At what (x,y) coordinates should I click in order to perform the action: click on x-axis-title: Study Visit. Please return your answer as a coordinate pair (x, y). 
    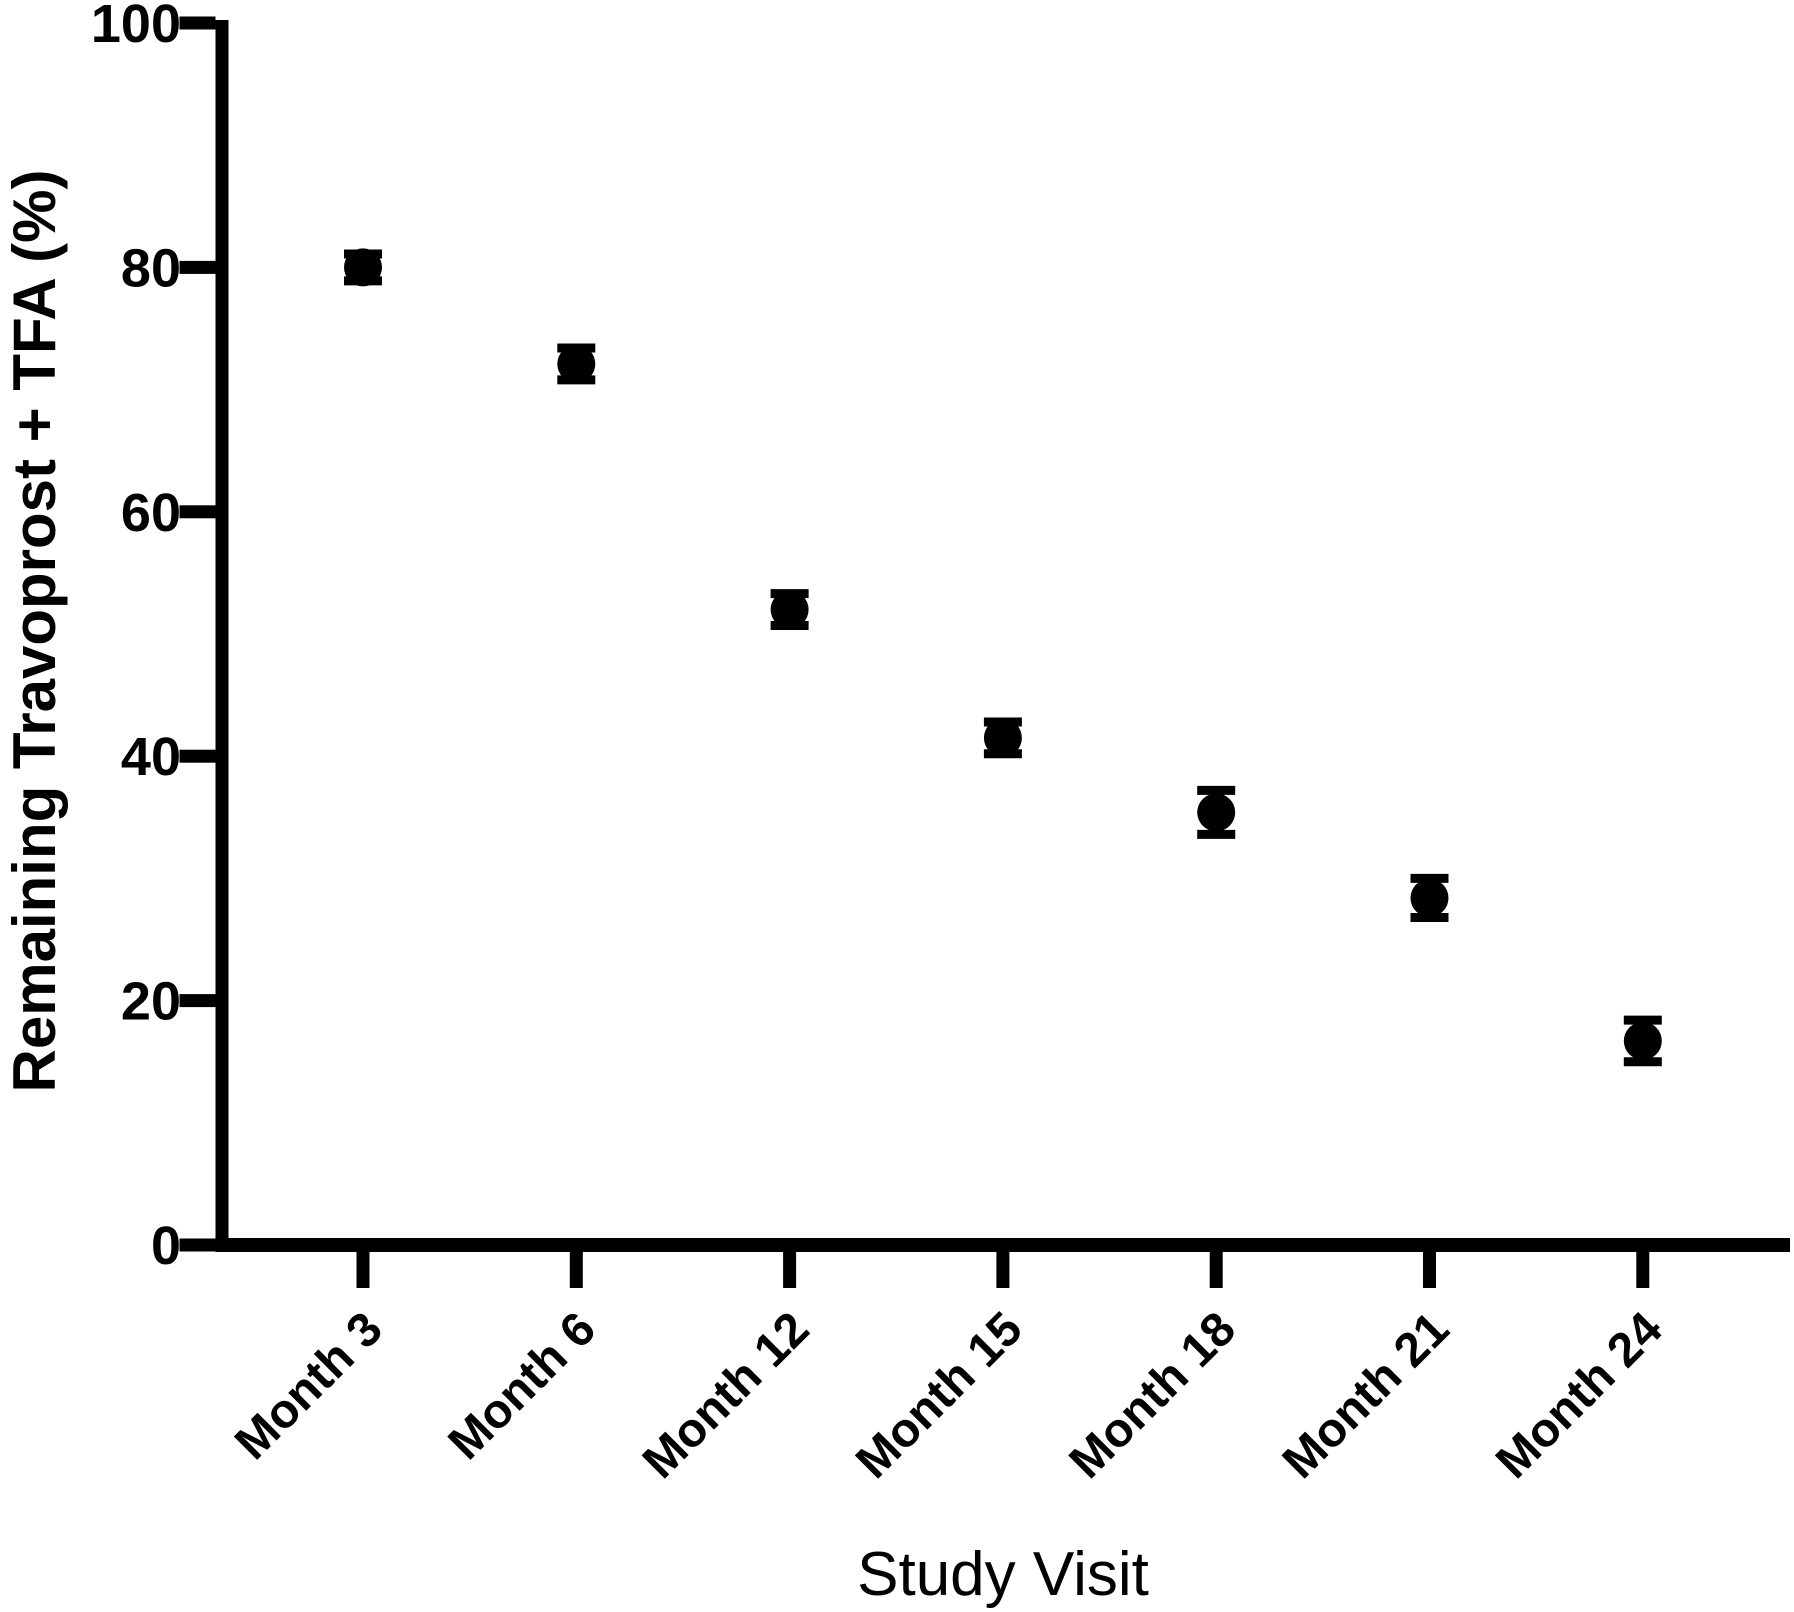
    Looking at the image, I should click on (1003, 1574).